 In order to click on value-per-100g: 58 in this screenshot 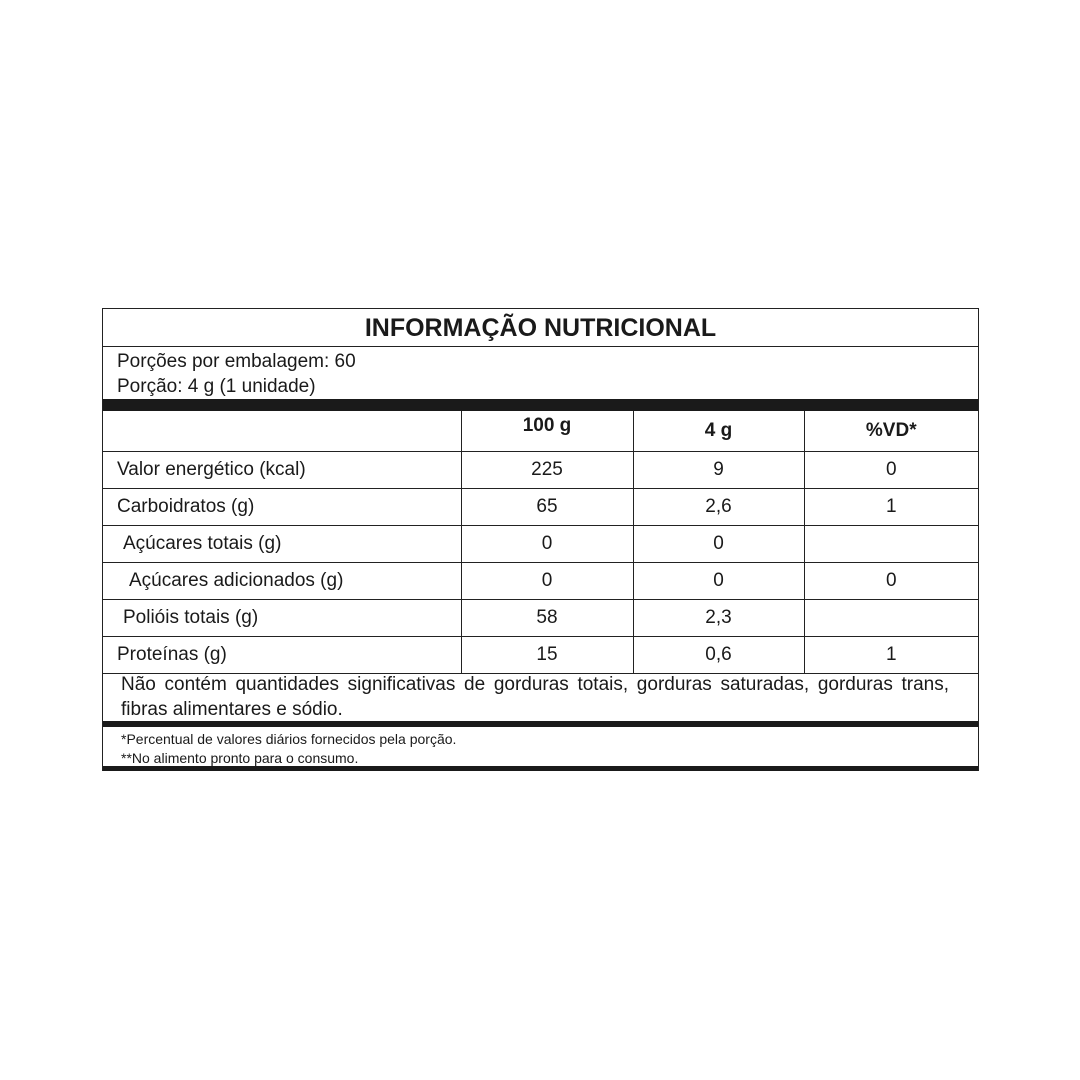, I will do `click(547, 618)`.